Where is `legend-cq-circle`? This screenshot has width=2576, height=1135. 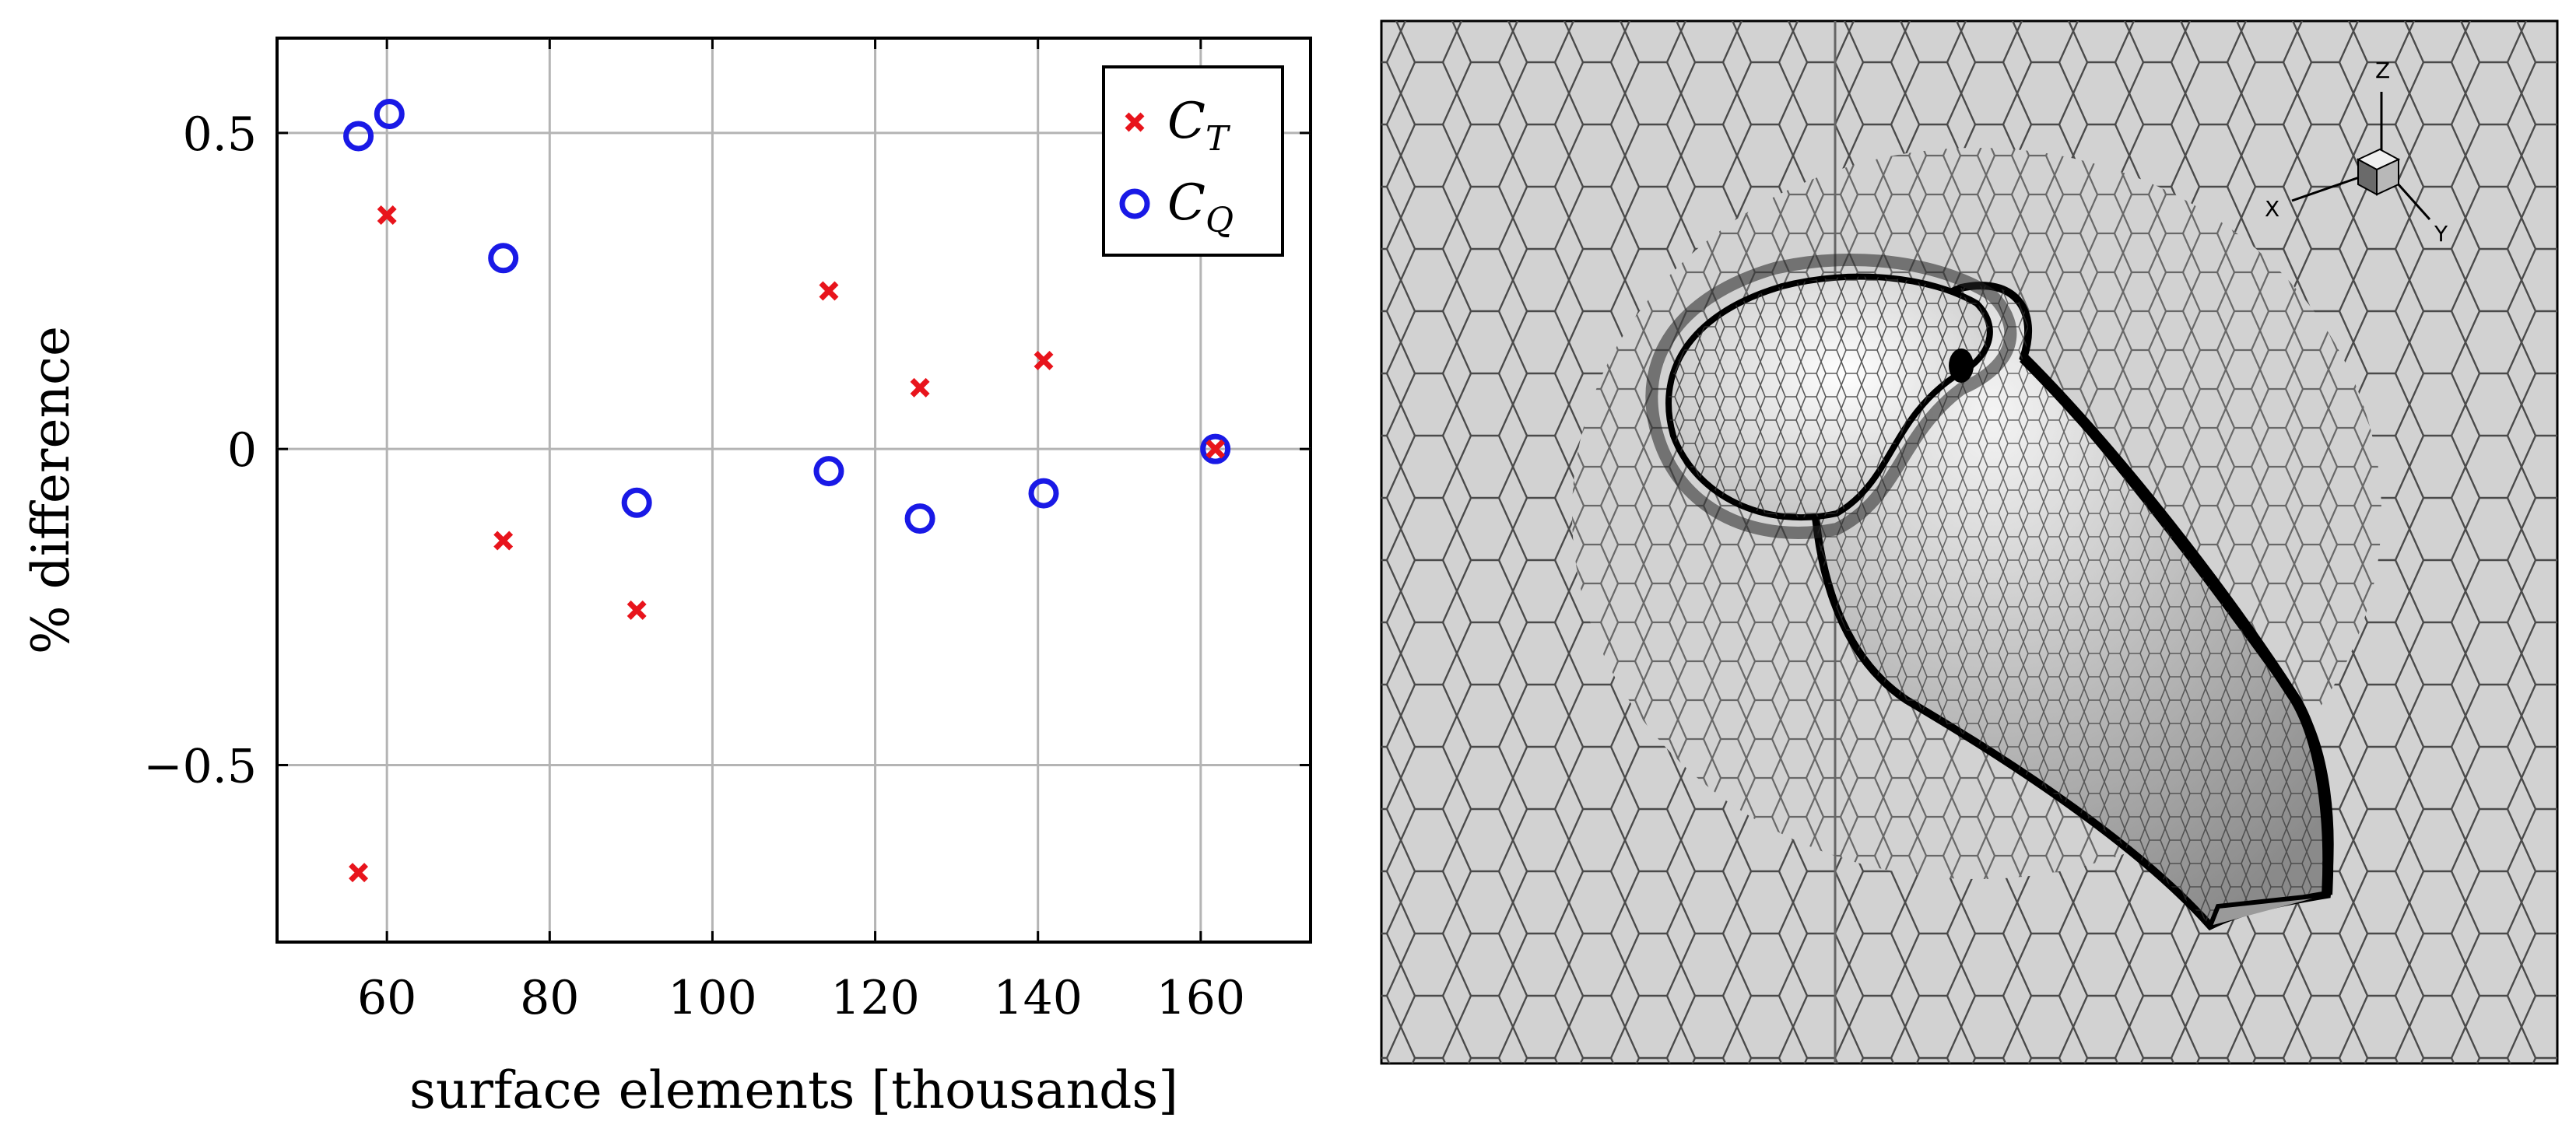 legend-cq-circle is located at coordinates (1135, 203).